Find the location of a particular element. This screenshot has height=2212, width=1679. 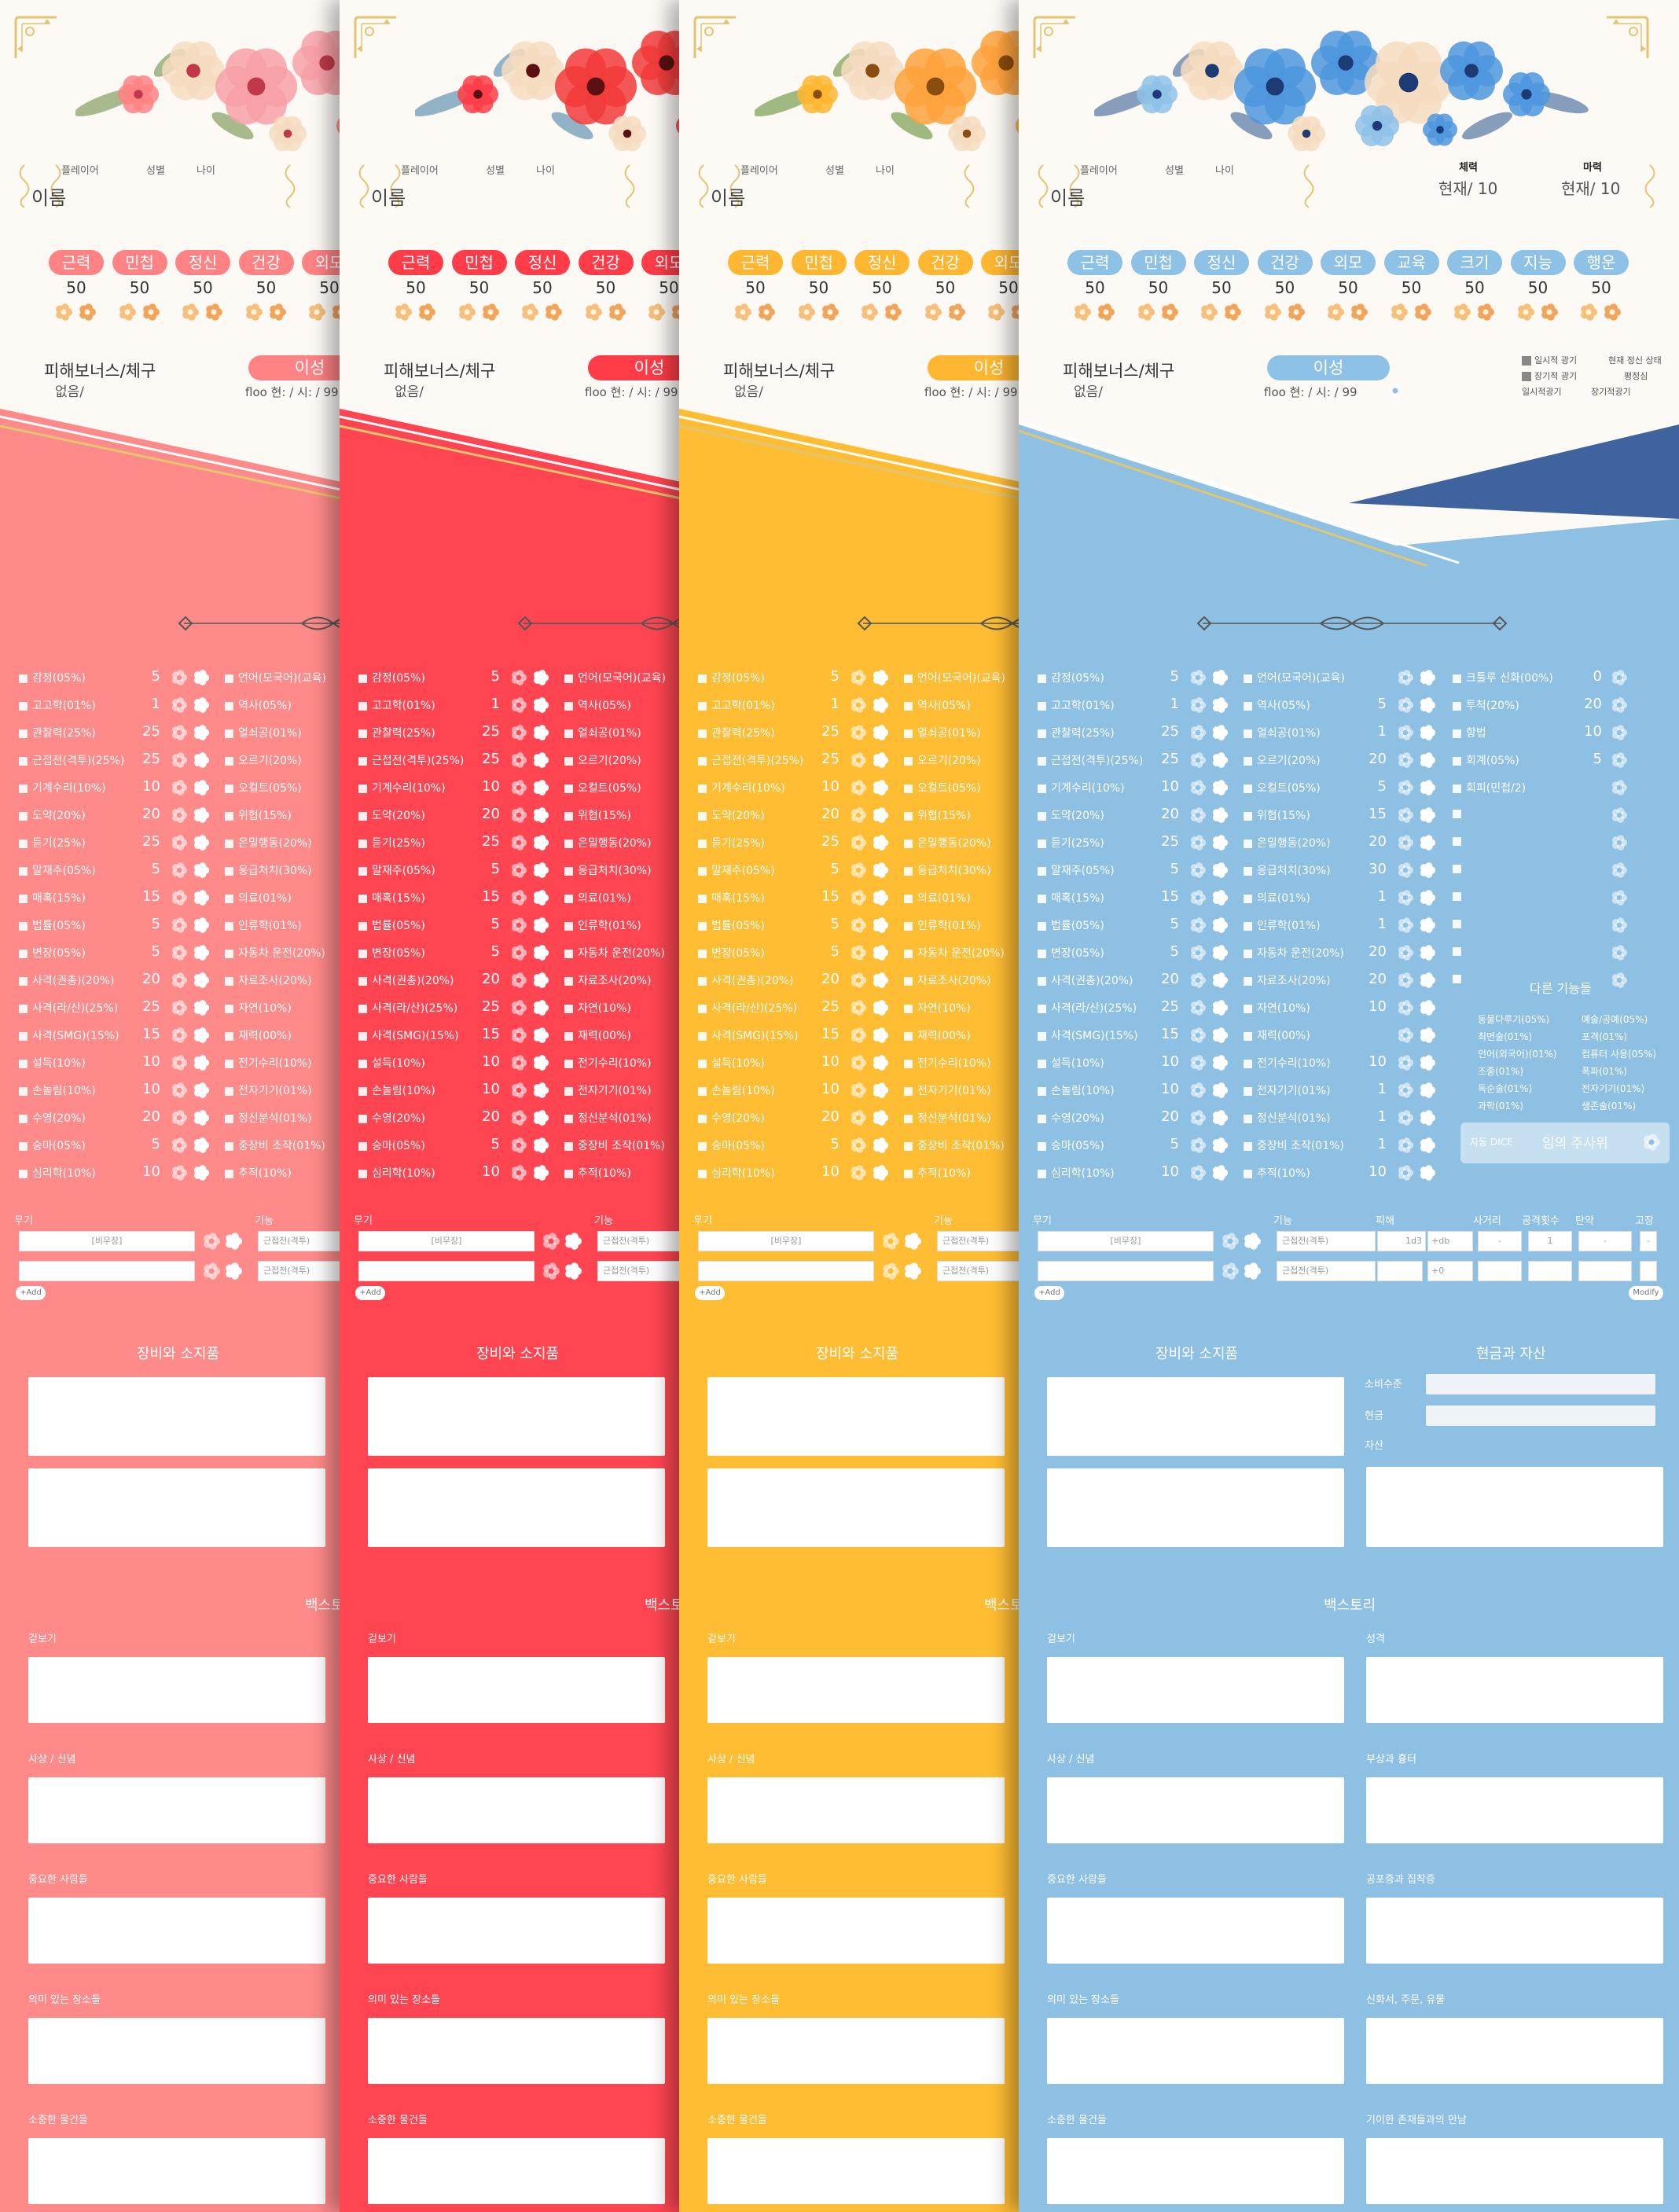

skill-row: 근접전(격투)(25%) is located at coordinates (71, 763).